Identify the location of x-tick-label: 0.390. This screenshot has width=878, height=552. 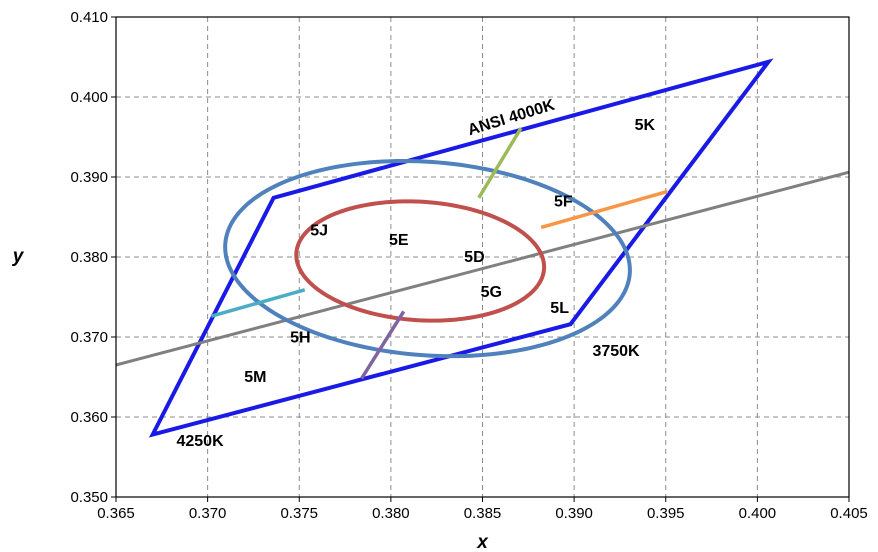
(574, 513).